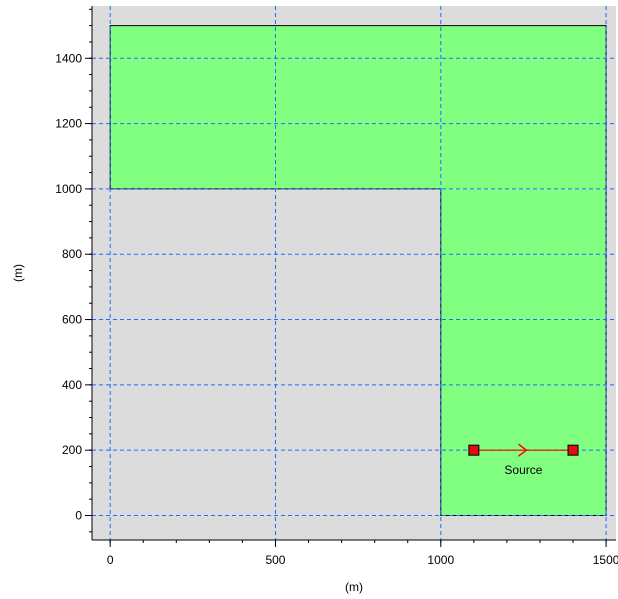  I want to click on y-axis-label: (m), so click(18, 273).